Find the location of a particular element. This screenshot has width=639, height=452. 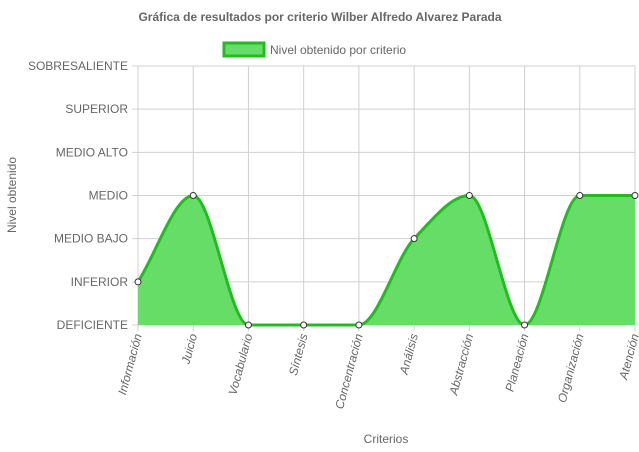

x-tick-label: Síntesis is located at coordinates (298, 354).